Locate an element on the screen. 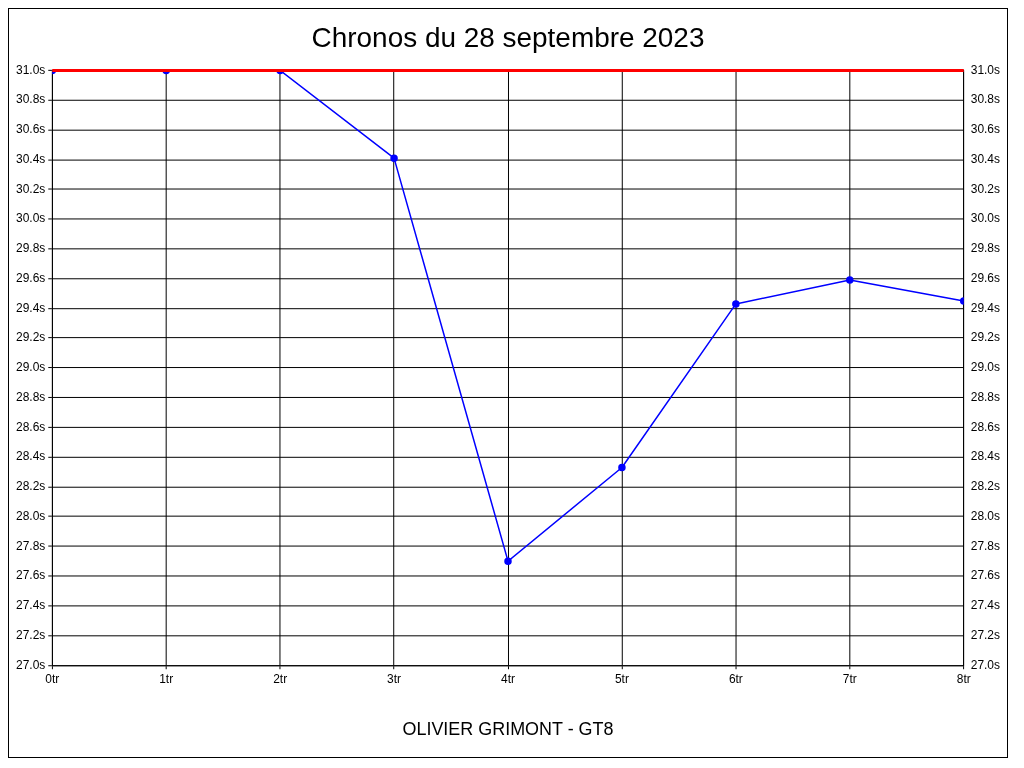 Image resolution: width=1024 pixels, height=768 pixels. y2-tick-label: 28.8s is located at coordinates (985, 396).